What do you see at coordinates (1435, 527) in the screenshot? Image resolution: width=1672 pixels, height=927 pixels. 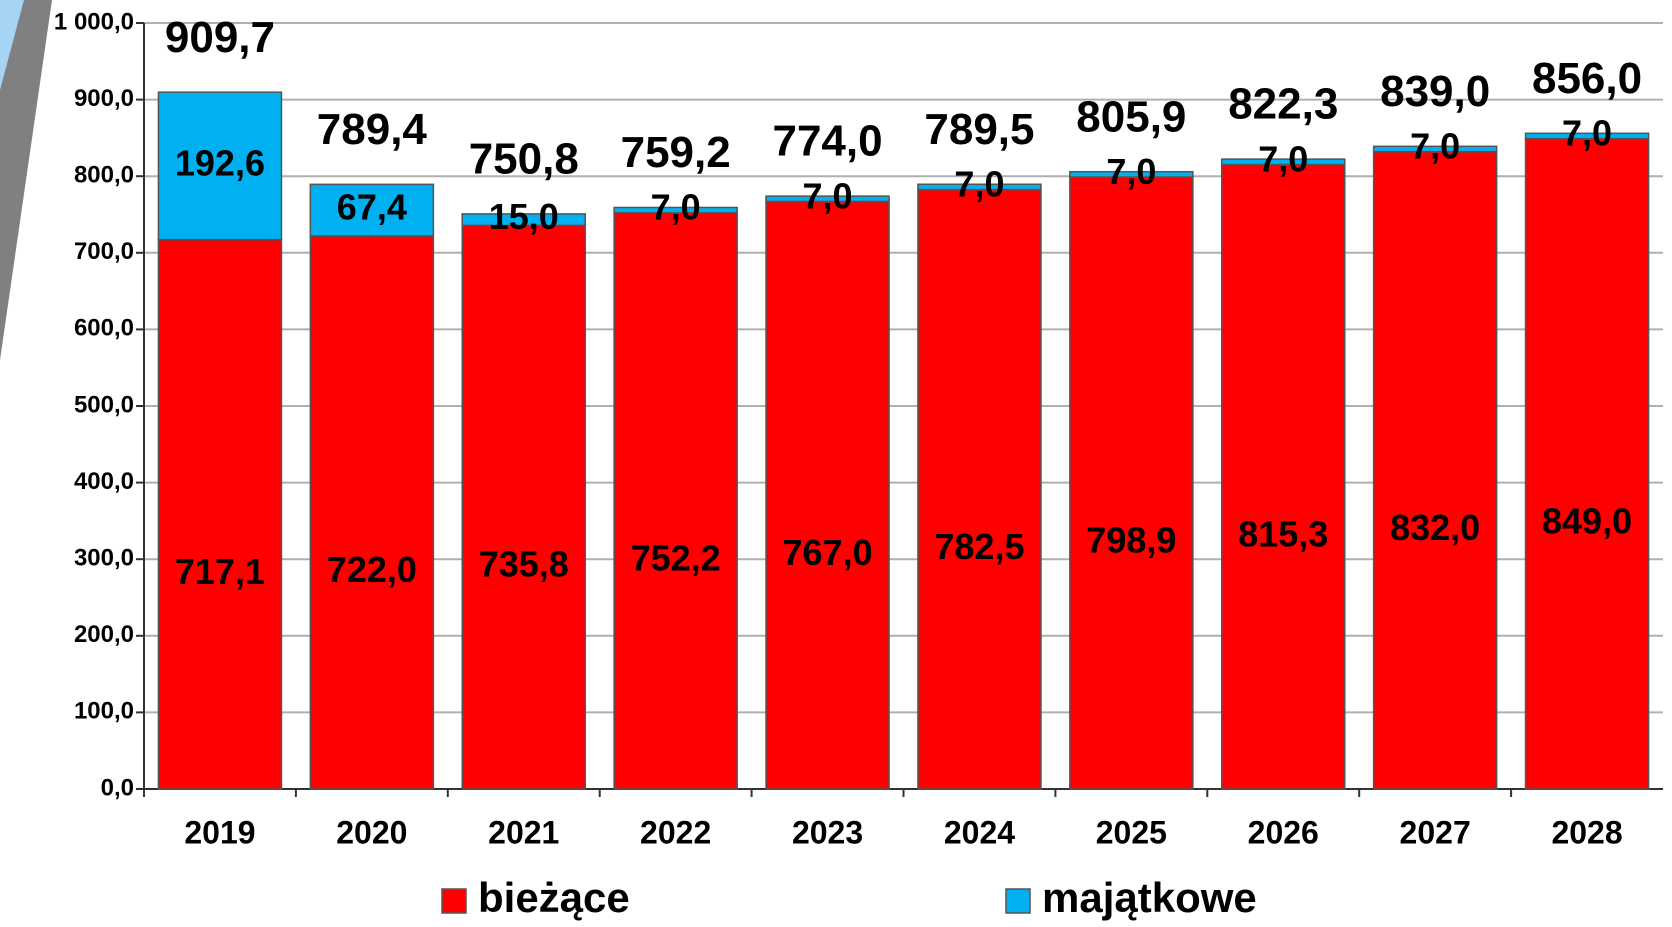 I see `data-label: 832,0` at bounding box center [1435, 527].